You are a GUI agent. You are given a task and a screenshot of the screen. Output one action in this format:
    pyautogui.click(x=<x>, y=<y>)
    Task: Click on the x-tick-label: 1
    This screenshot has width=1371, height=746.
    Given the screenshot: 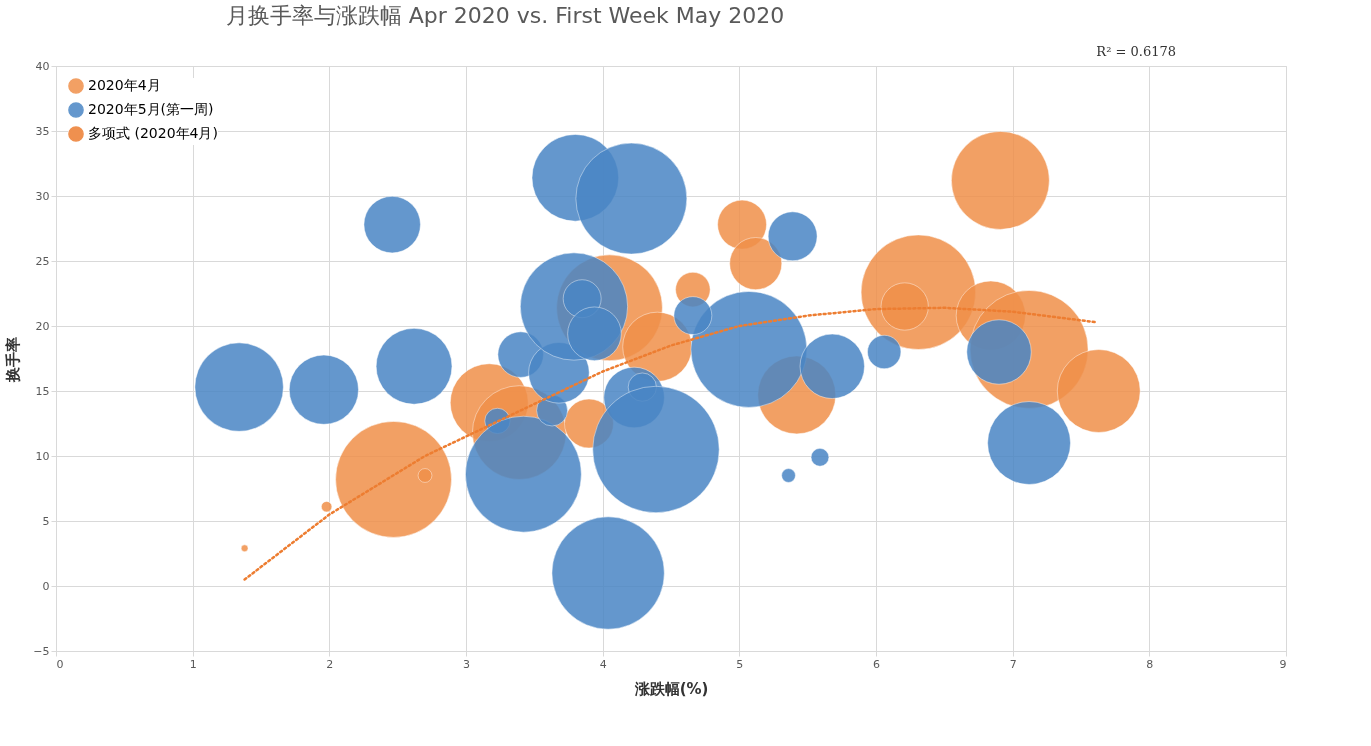 What is the action you would take?
    pyautogui.click(x=193, y=664)
    